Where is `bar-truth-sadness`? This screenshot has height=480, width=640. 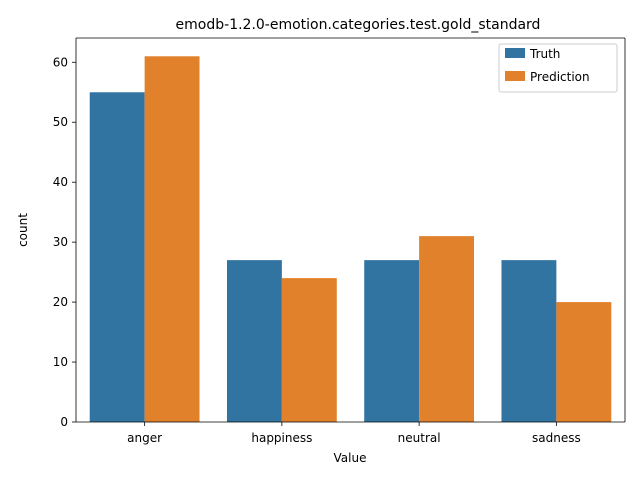 bar-truth-sadness is located at coordinates (529, 341).